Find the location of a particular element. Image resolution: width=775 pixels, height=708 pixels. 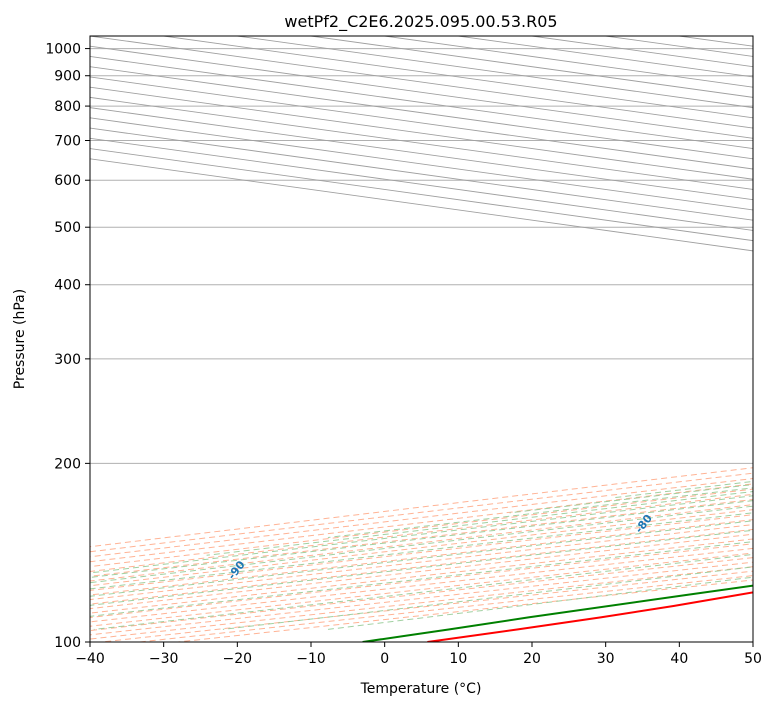

x-axis-label: Temperature (°C) is located at coordinates (421, 689).